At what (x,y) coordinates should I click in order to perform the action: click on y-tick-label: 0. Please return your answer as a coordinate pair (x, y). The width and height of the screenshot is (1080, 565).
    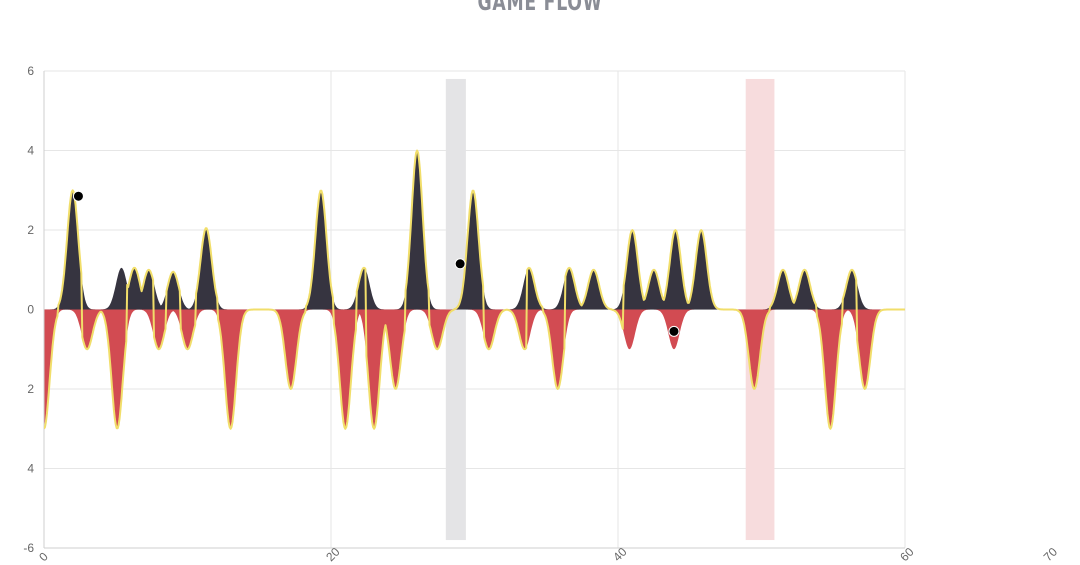
    Looking at the image, I should click on (30, 310).